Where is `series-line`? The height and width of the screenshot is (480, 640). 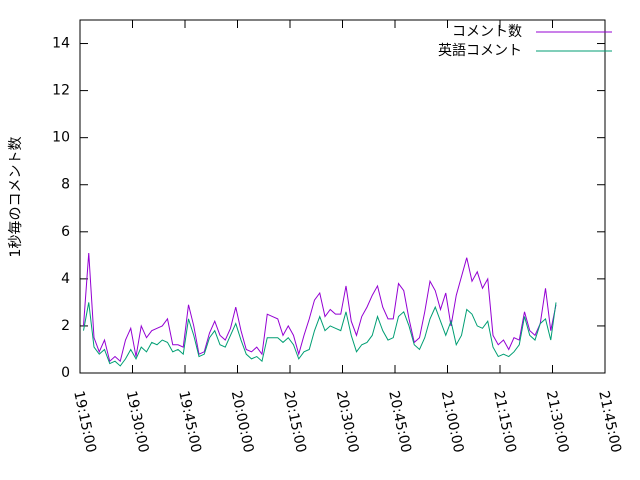
series-line is located at coordinates (320, 334).